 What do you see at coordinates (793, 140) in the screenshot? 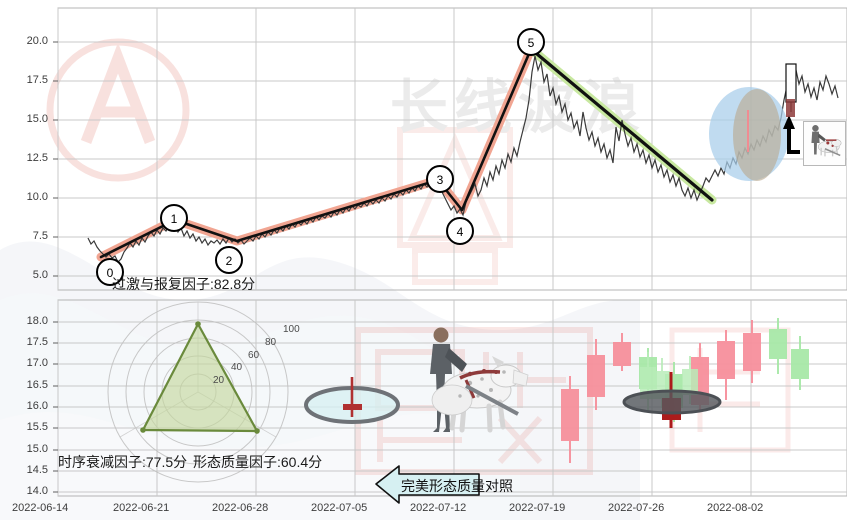
I see `pointer-arrow` at bounding box center [793, 140].